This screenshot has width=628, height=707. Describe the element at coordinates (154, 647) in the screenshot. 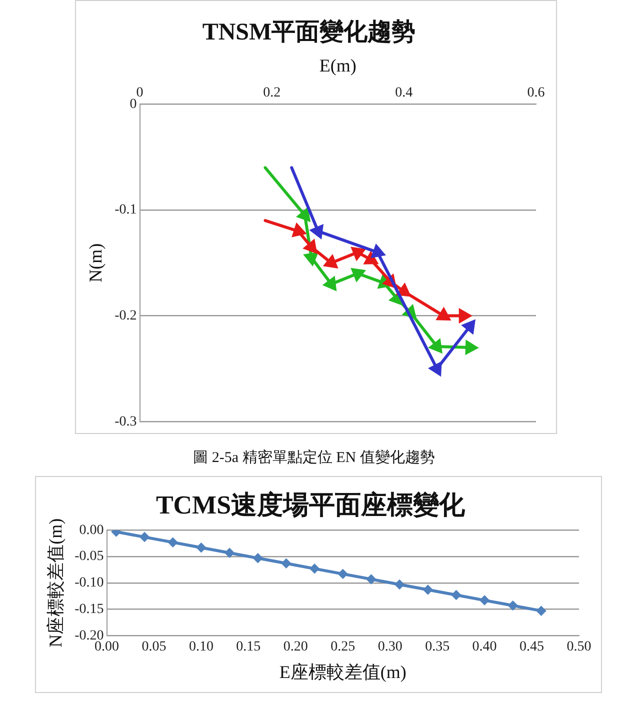

I see `x-tick-label: 0.05` at that location.